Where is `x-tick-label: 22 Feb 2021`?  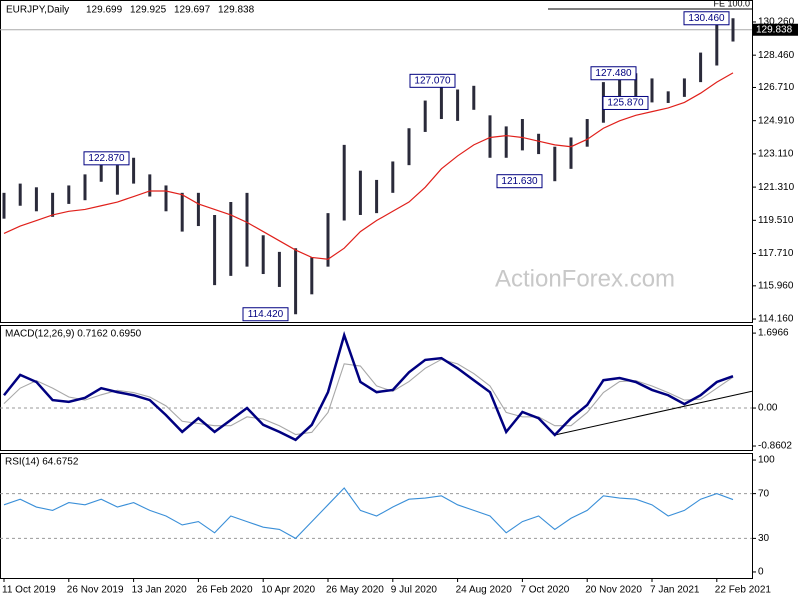 x-tick-label: 22 Feb 2021 is located at coordinates (743, 590).